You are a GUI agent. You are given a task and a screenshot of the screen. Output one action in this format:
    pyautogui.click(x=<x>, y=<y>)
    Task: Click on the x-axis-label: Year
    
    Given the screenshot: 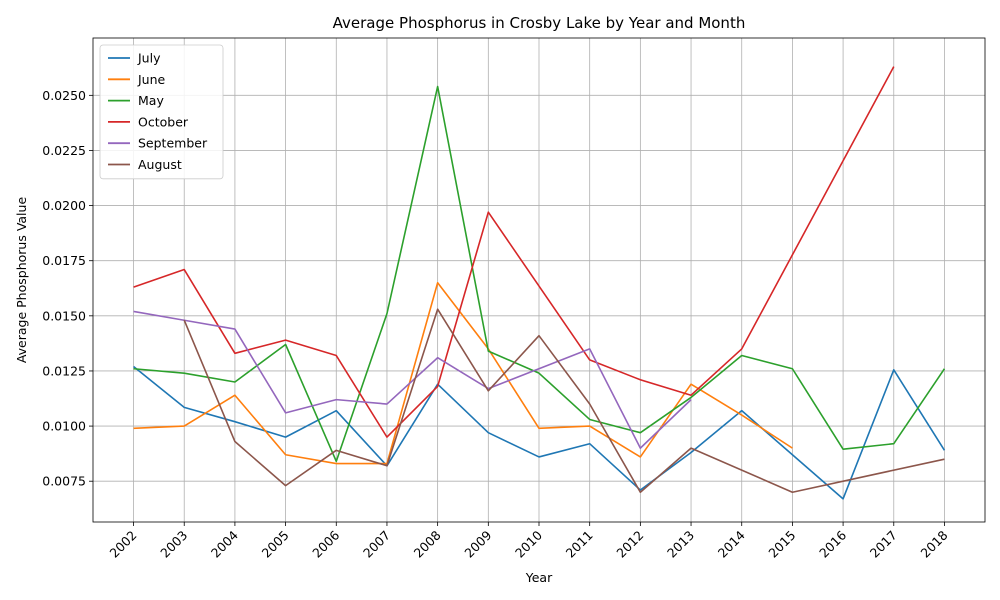 What is the action you would take?
    pyautogui.click(x=539, y=577)
    